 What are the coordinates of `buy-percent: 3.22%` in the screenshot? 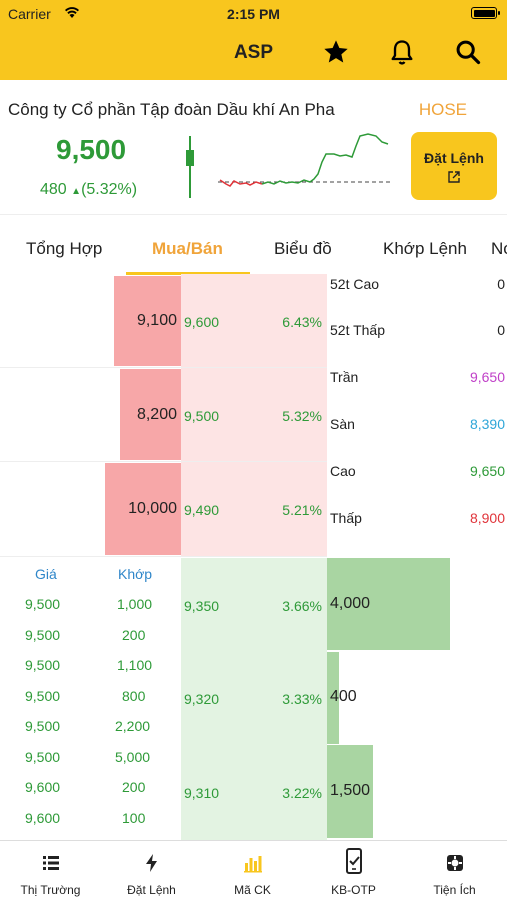 It's located at (302, 793).